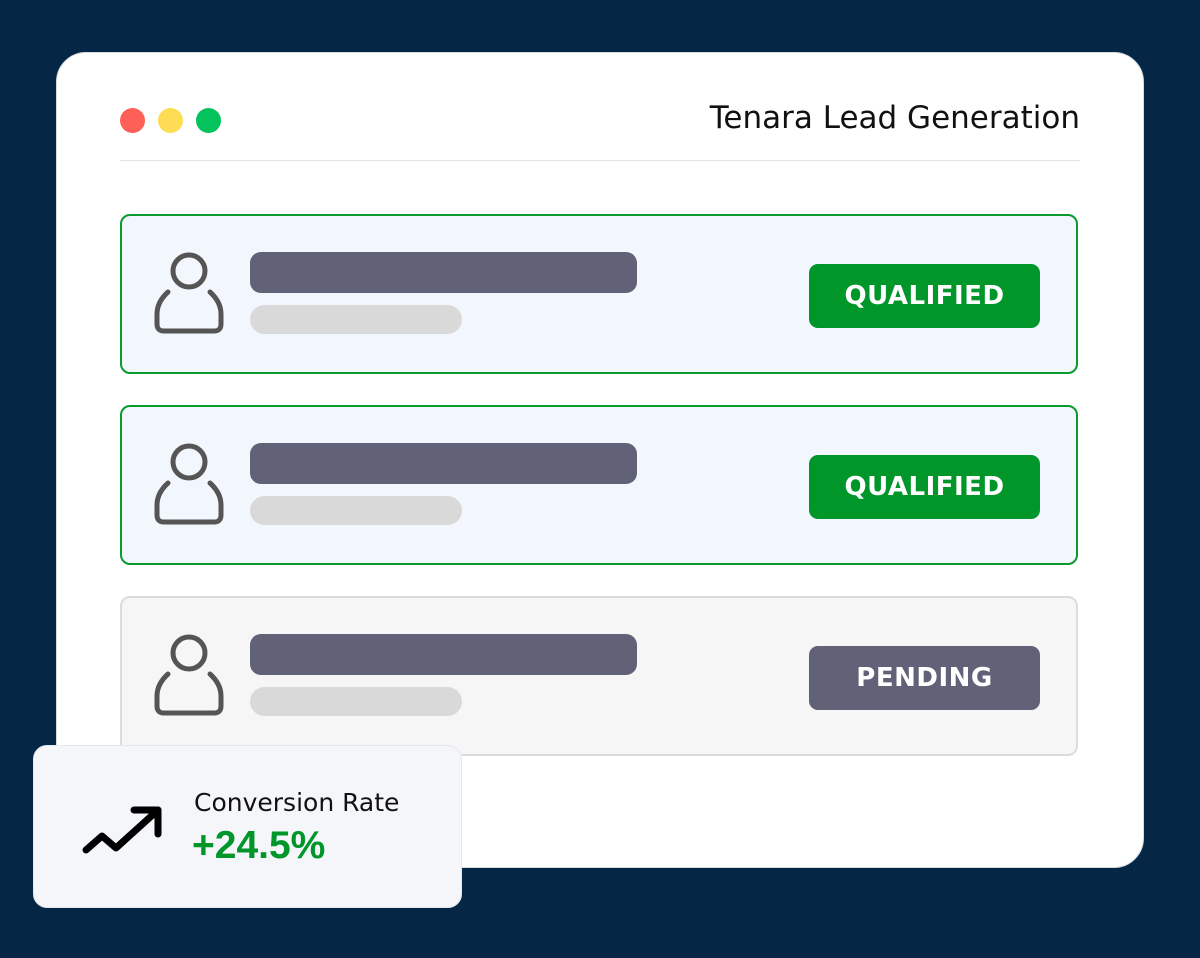 Image resolution: width=1200 pixels, height=958 pixels. I want to click on window-close-button, so click(132, 120).